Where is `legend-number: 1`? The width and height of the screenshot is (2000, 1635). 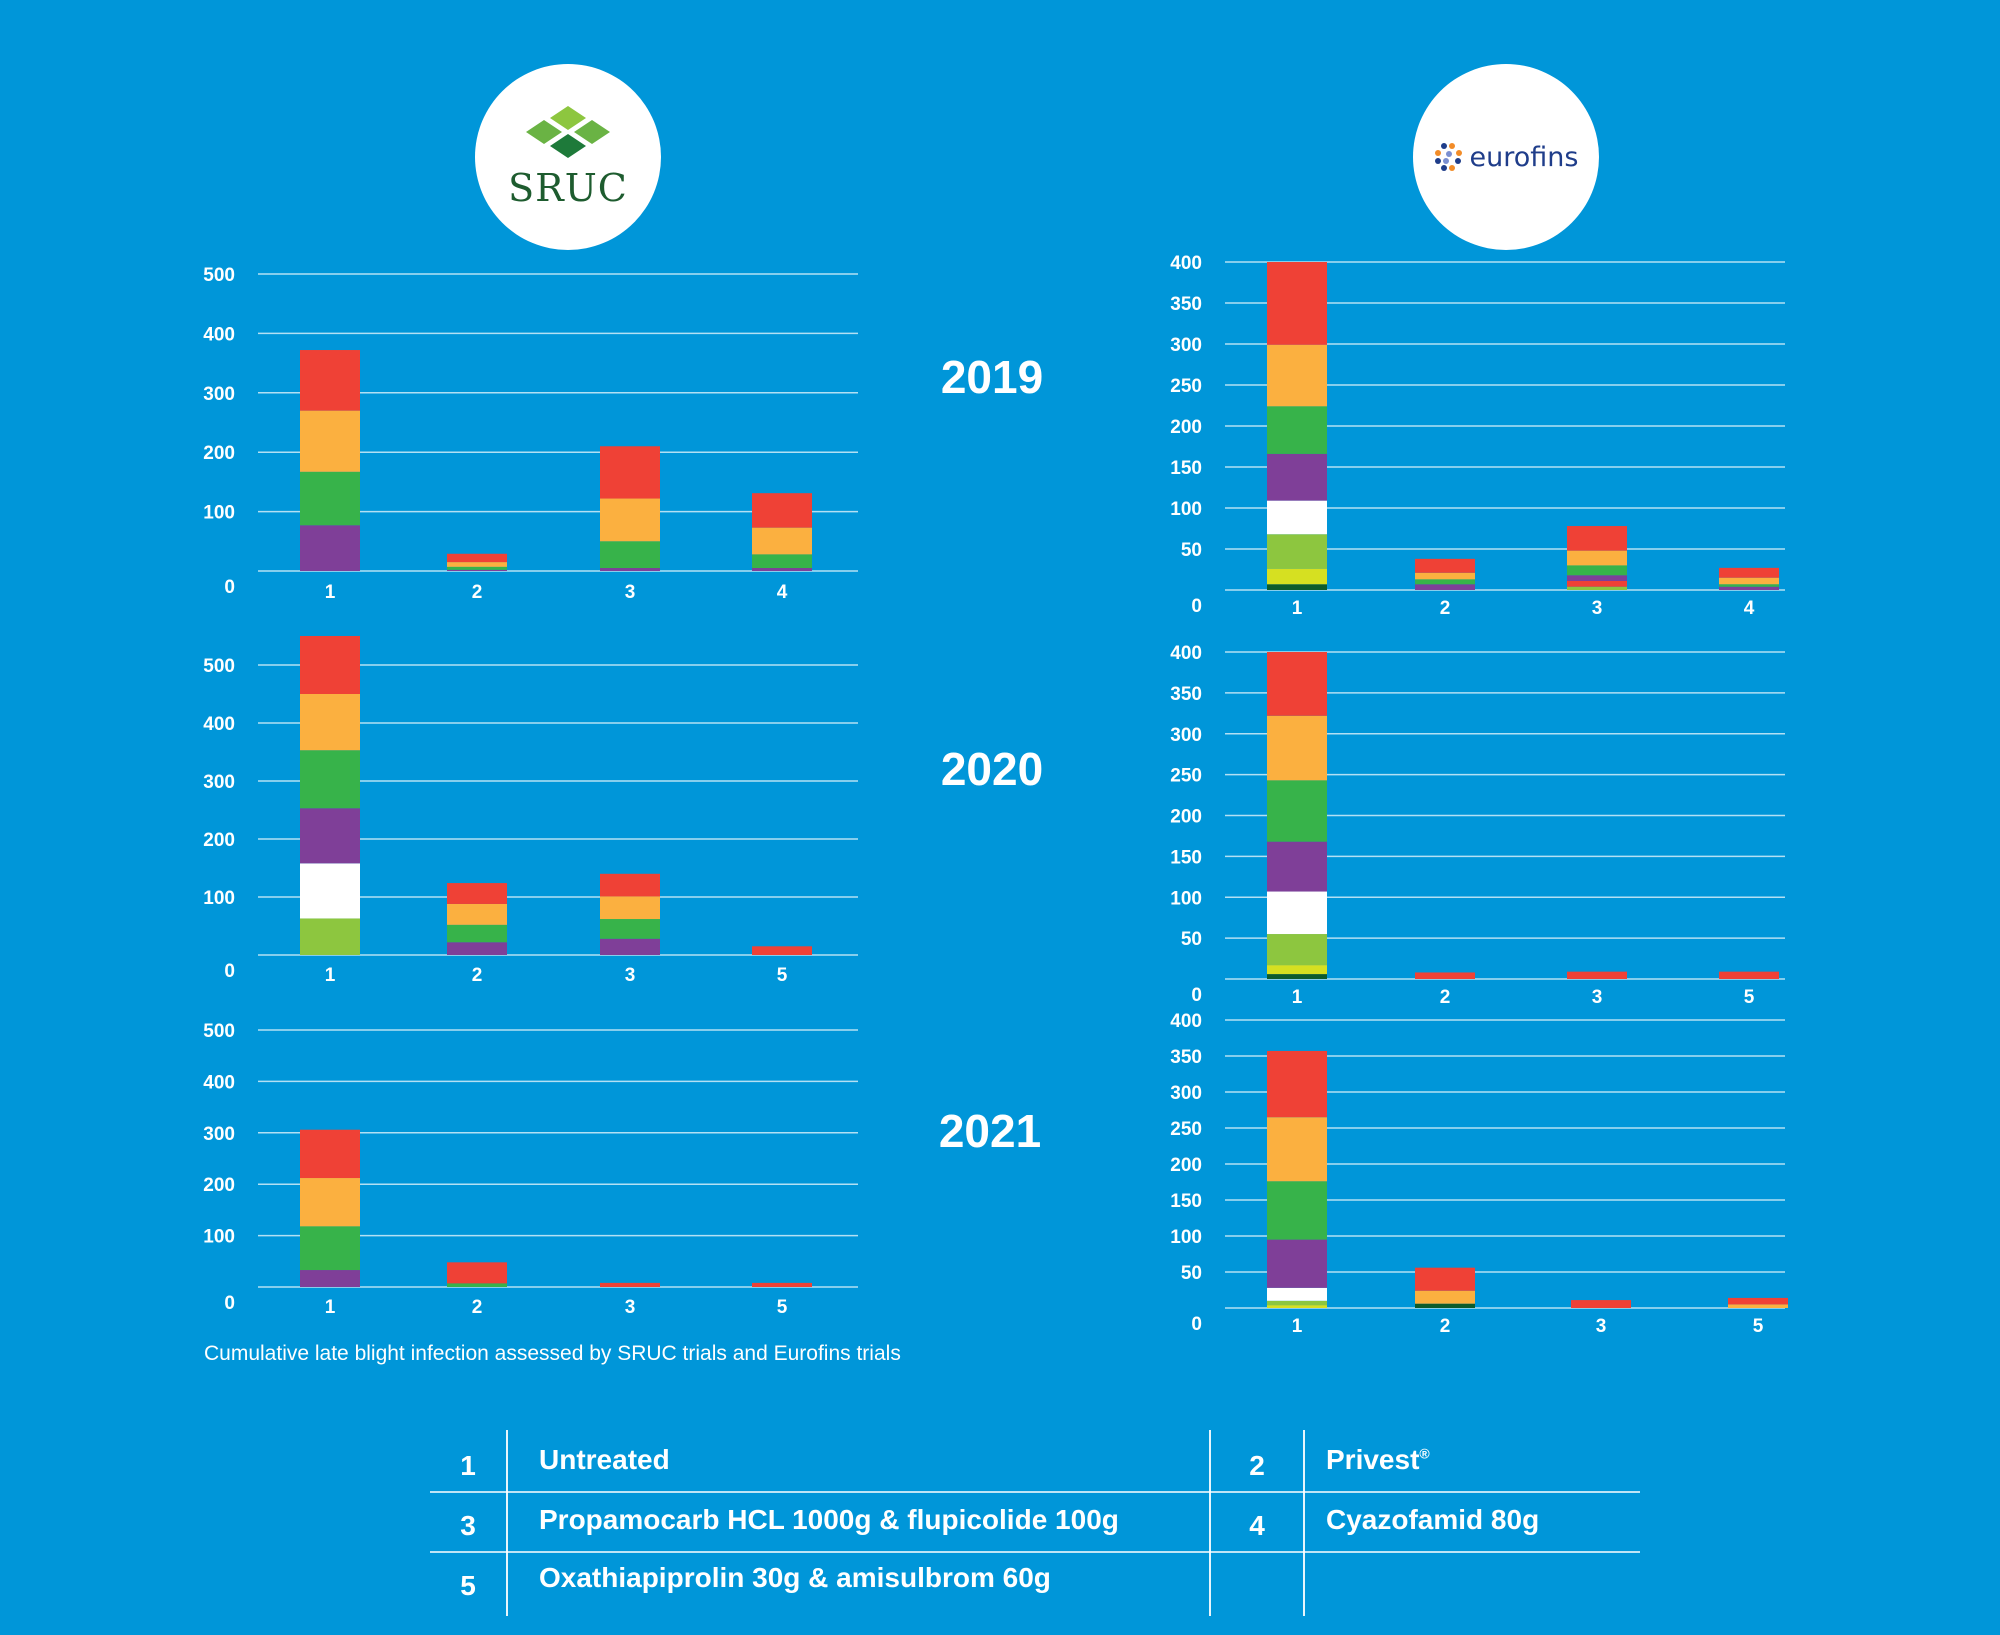 legend-number: 1 is located at coordinates (468, 1465).